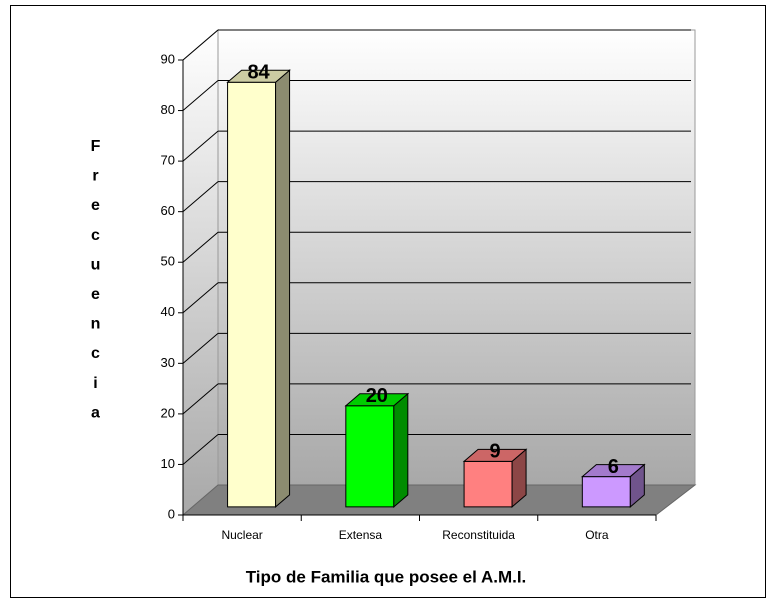  Describe the element at coordinates (200, 272) in the screenshot. I see `side-wall` at that location.